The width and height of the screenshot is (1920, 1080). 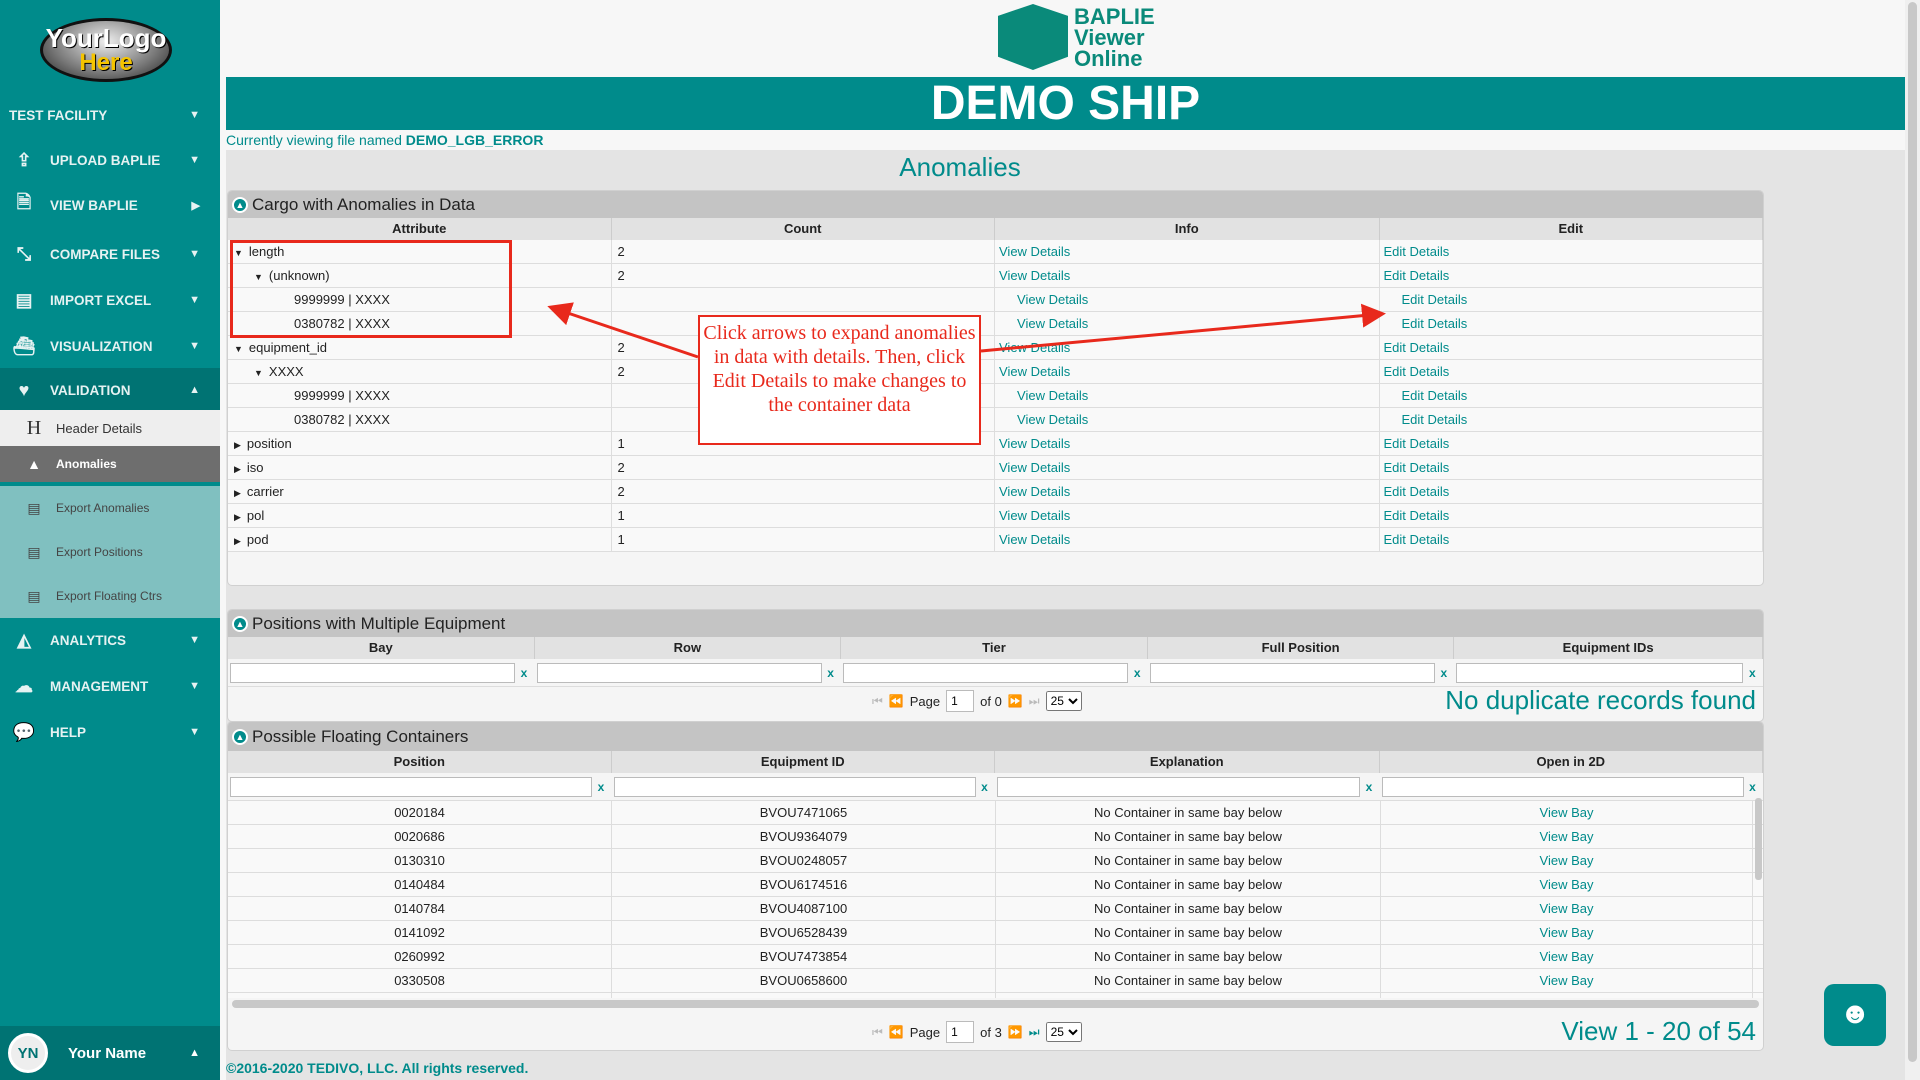 I want to click on sidebar-subitem-header-details: H Header Details, so click(x=110, y=428).